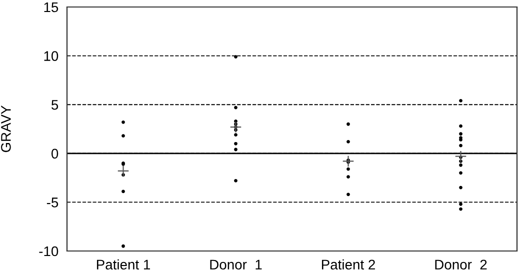 The width and height of the screenshot is (520, 275). I want to click on y-tick-label: 15, so click(51, 7).